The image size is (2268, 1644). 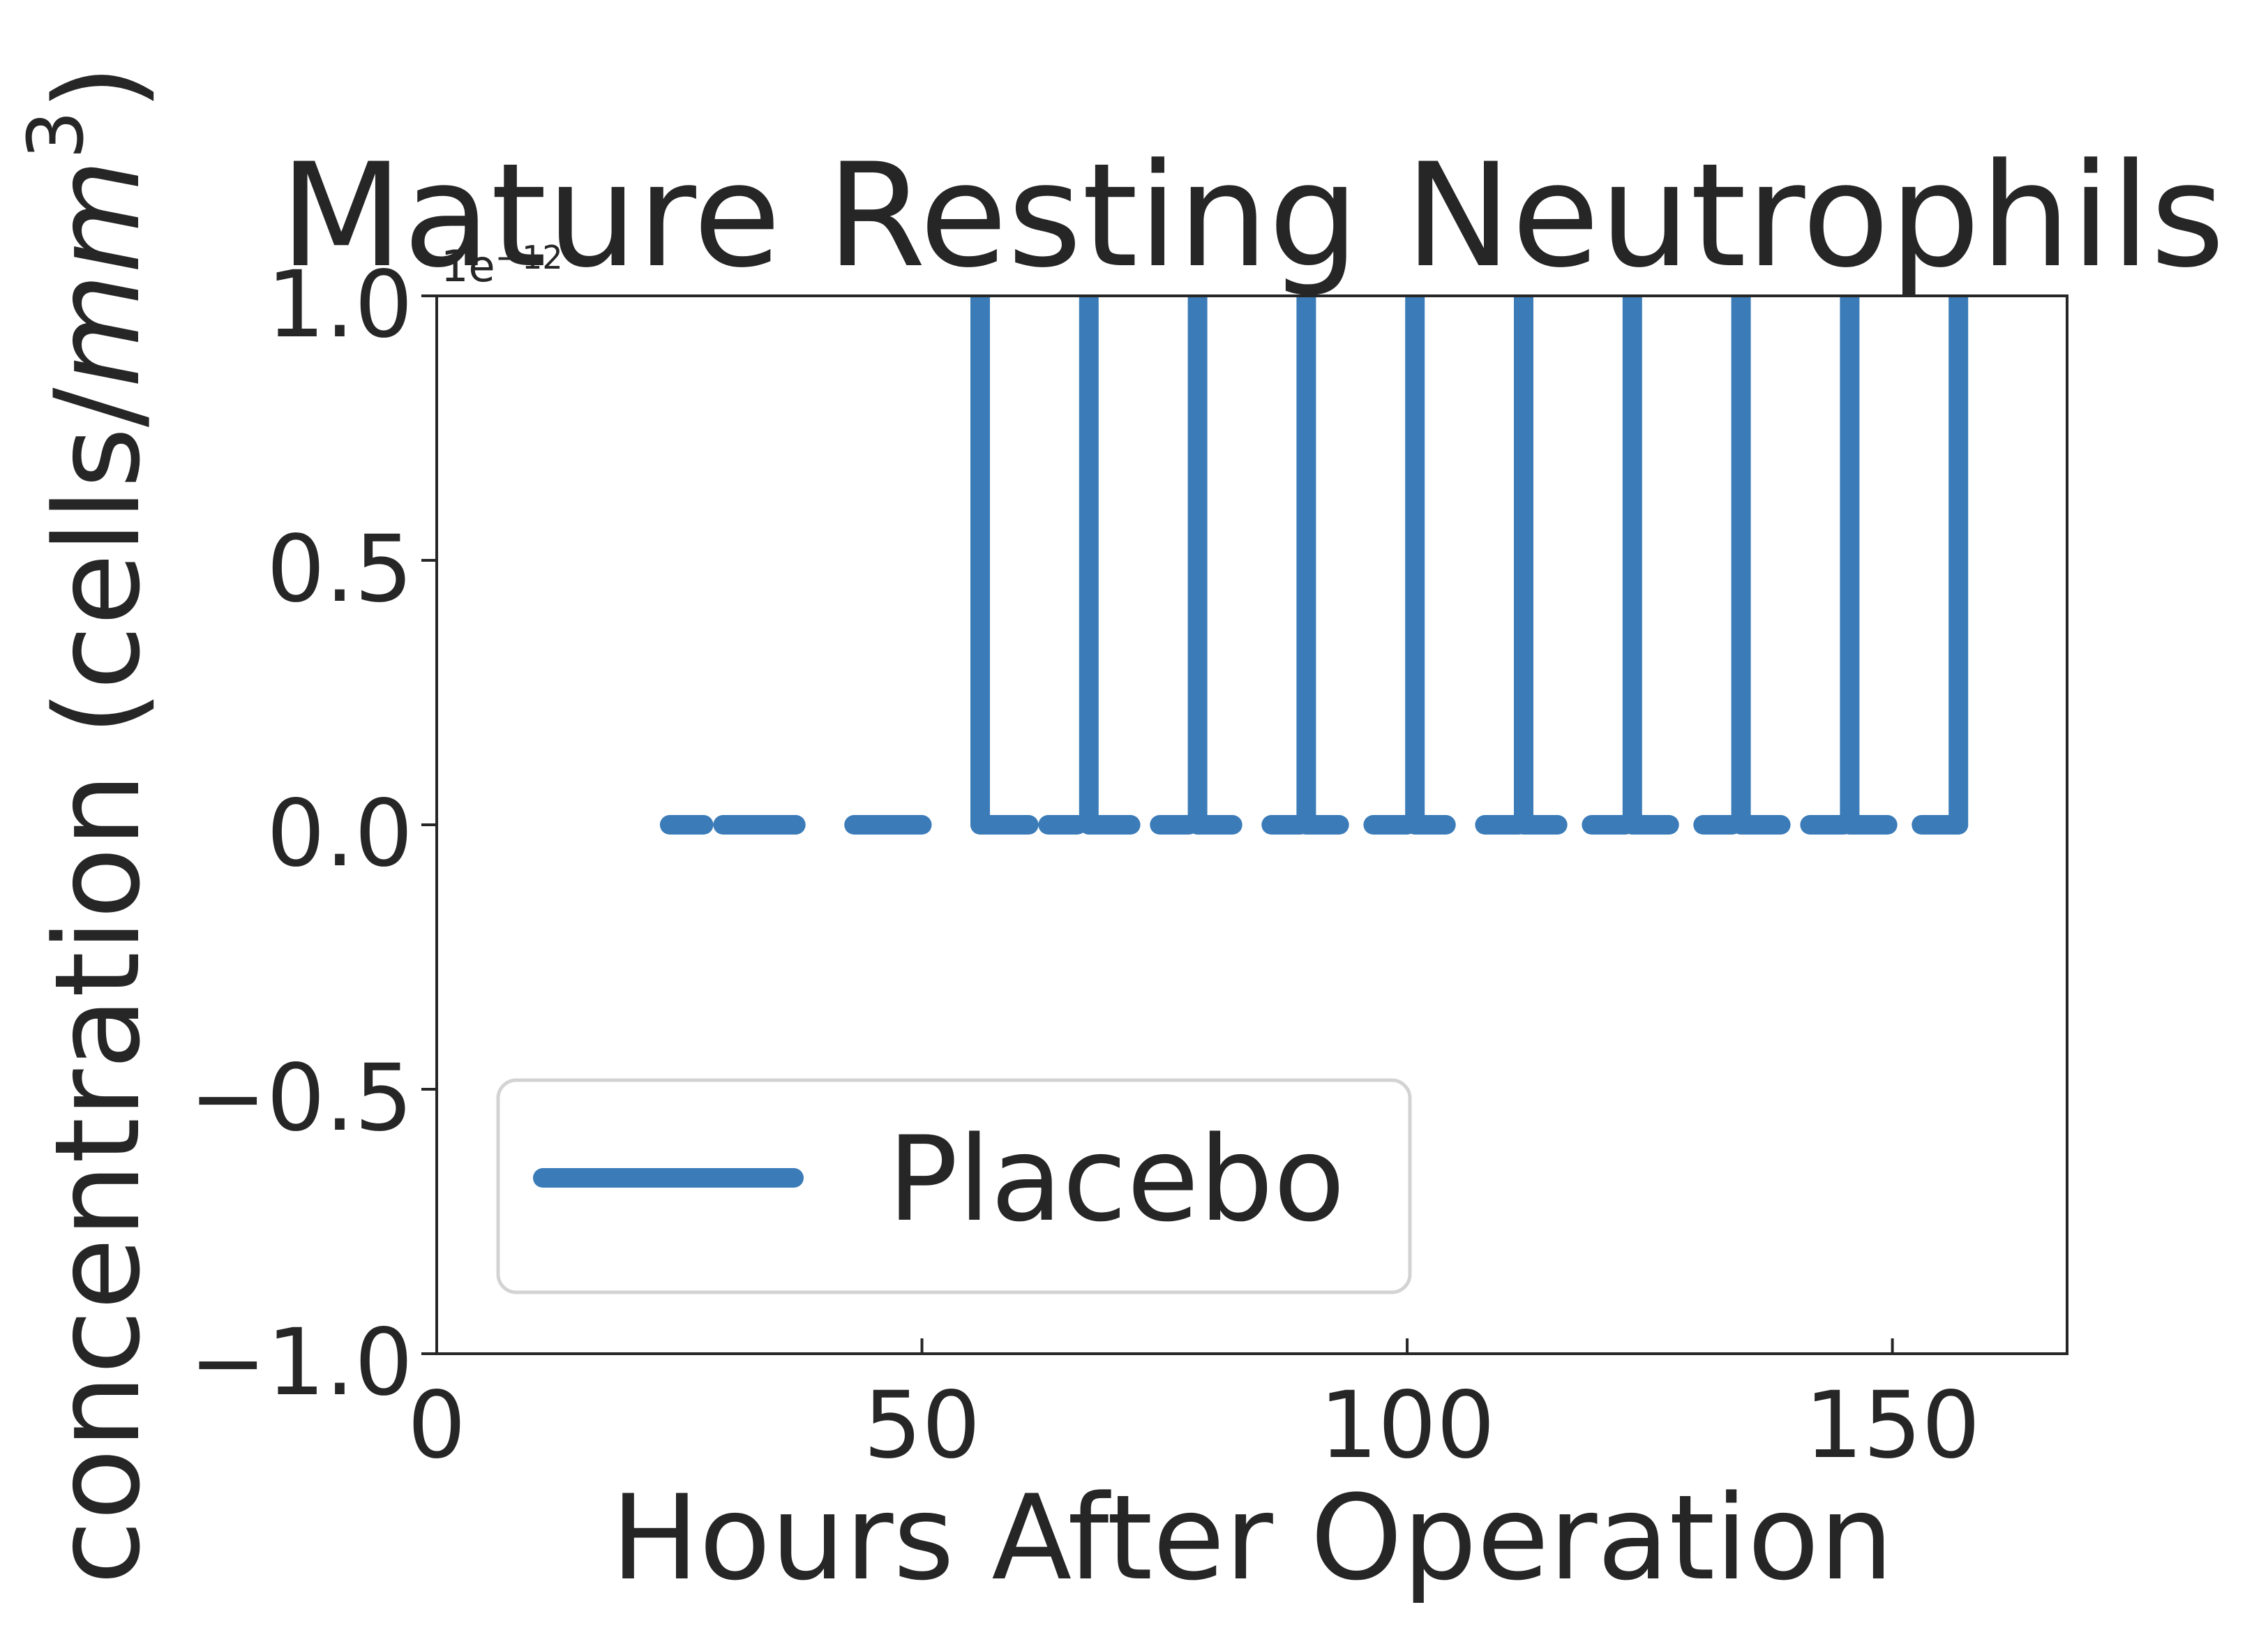 I want to click on legend-label-placebo: Placebo, so click(x=1116, y=1179).